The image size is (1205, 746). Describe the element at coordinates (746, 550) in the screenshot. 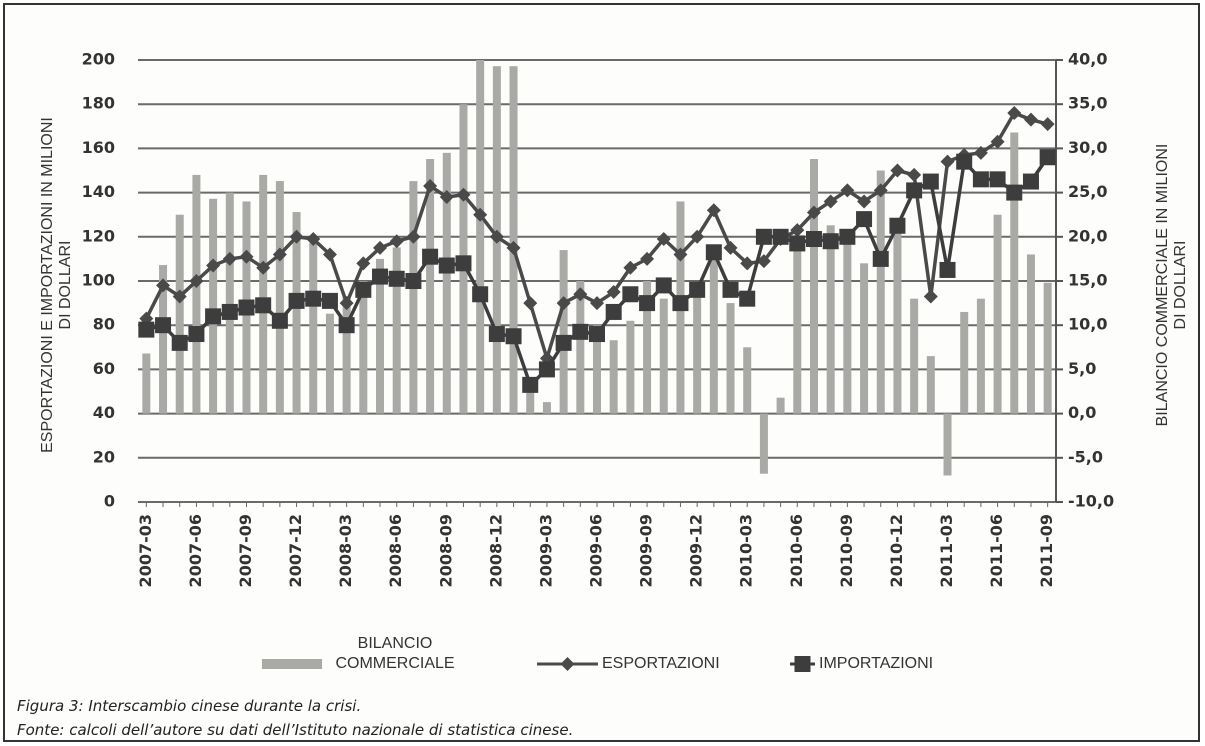

I see `x-tick-label: 2010-03` at that location.